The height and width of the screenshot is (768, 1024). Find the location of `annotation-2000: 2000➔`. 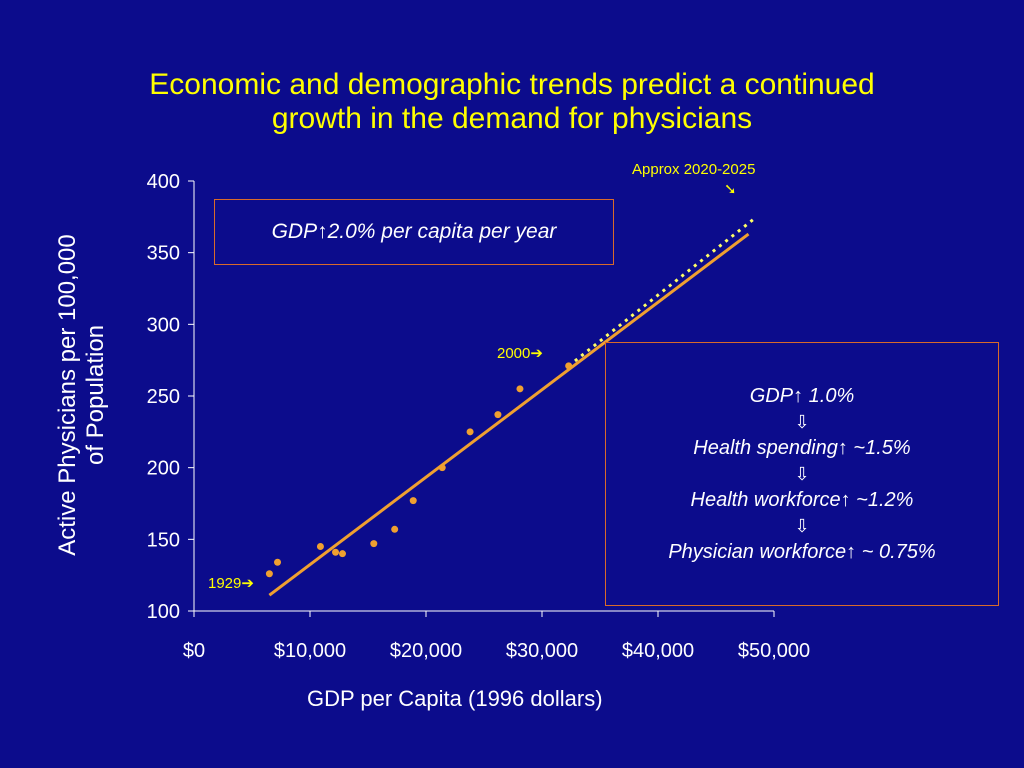

annotation-2000: 2000➔ is located at coordinates (520, 353).